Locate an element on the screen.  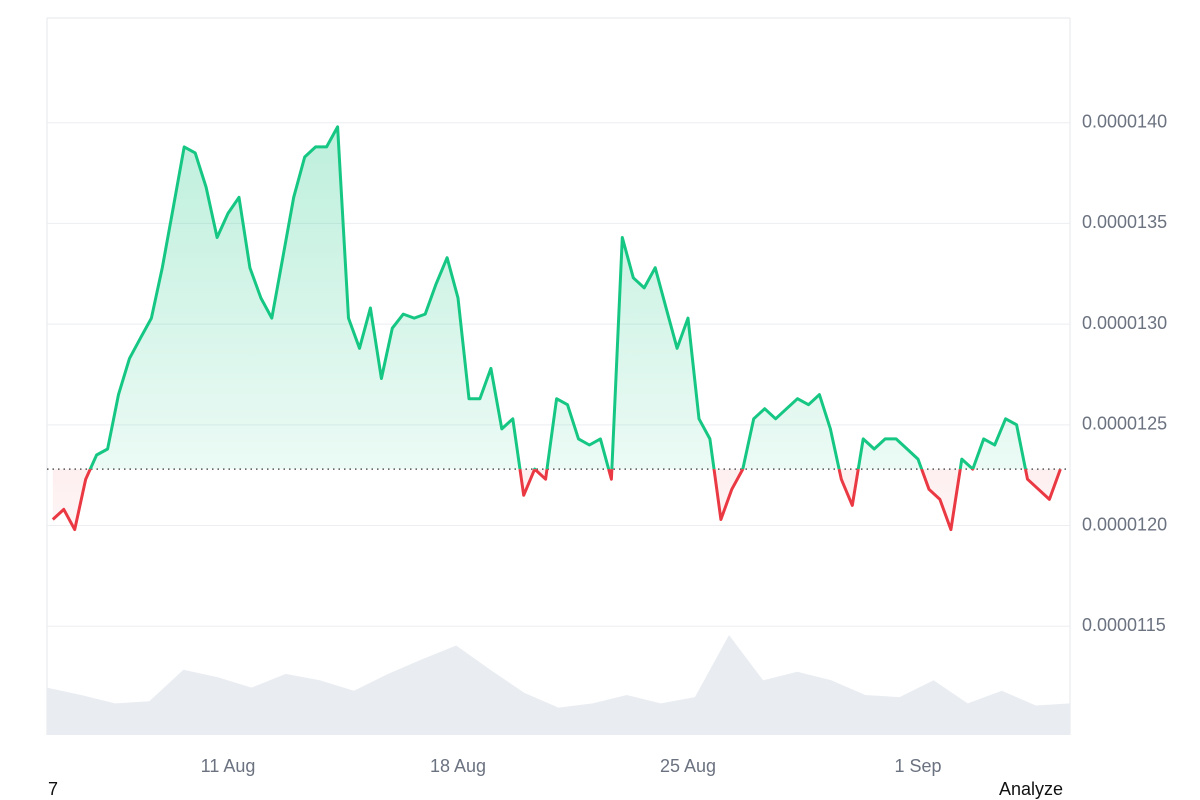
volume-area is located at coordinates (558, 685).